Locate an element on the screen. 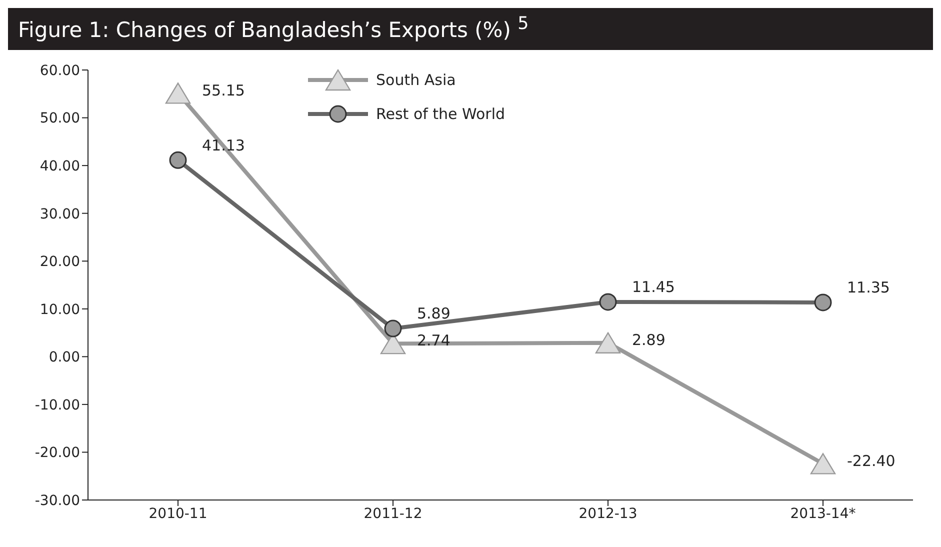 The width and height of the screenshot is (941, 547). y-tick-label: 50.00 is located at coordinates (60, 118).